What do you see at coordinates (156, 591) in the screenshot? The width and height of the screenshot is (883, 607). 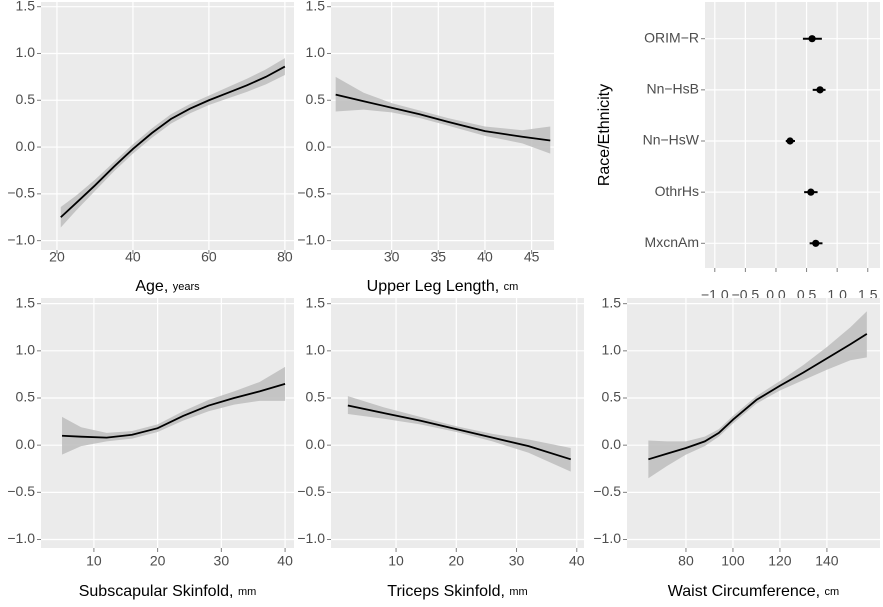 I see `x-axis-title-name: Subscapular Skinfold,` at bounding box center [156, 591].